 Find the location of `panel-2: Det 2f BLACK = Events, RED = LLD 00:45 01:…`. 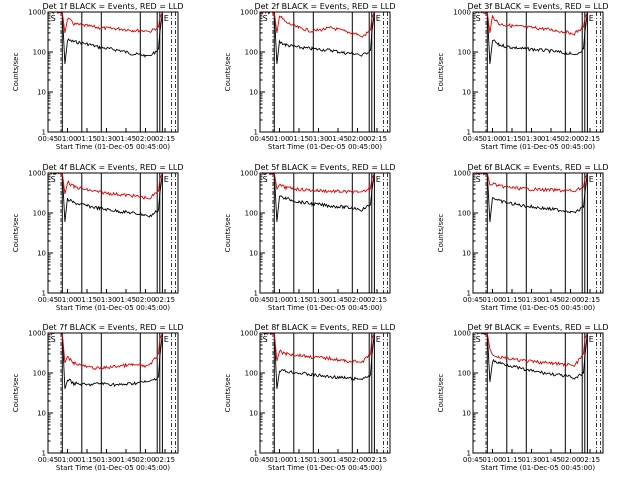

panel-2: Det 2f BLACK = Events, RED = LLD 00:45 01:… is located at coordinates (310, 76).